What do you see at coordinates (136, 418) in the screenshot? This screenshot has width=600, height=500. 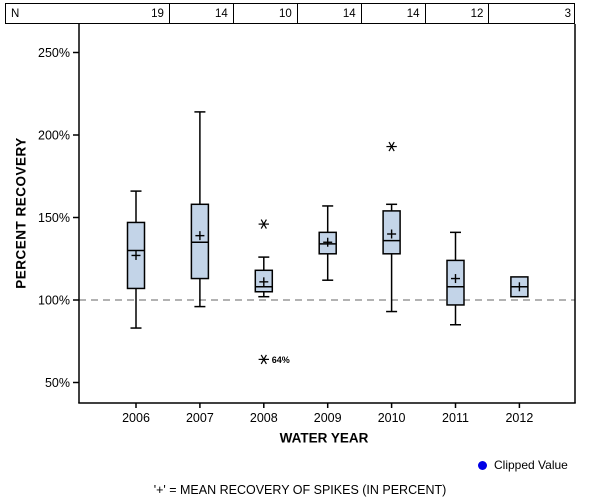 I see `x-tick-label: 2006` at bounding box center [136, 418].